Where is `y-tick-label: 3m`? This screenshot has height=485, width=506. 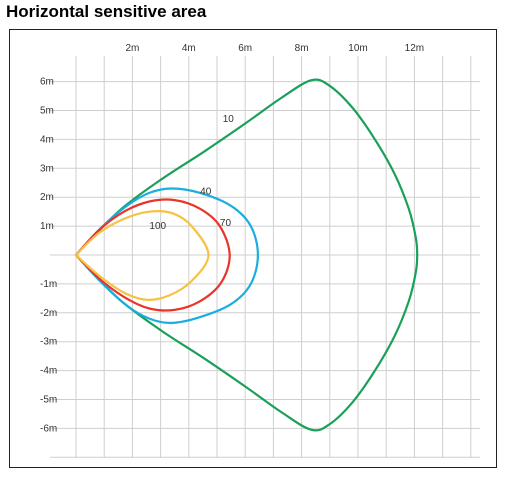
y-tick-label: 3m is located at coordinates (47, 168).